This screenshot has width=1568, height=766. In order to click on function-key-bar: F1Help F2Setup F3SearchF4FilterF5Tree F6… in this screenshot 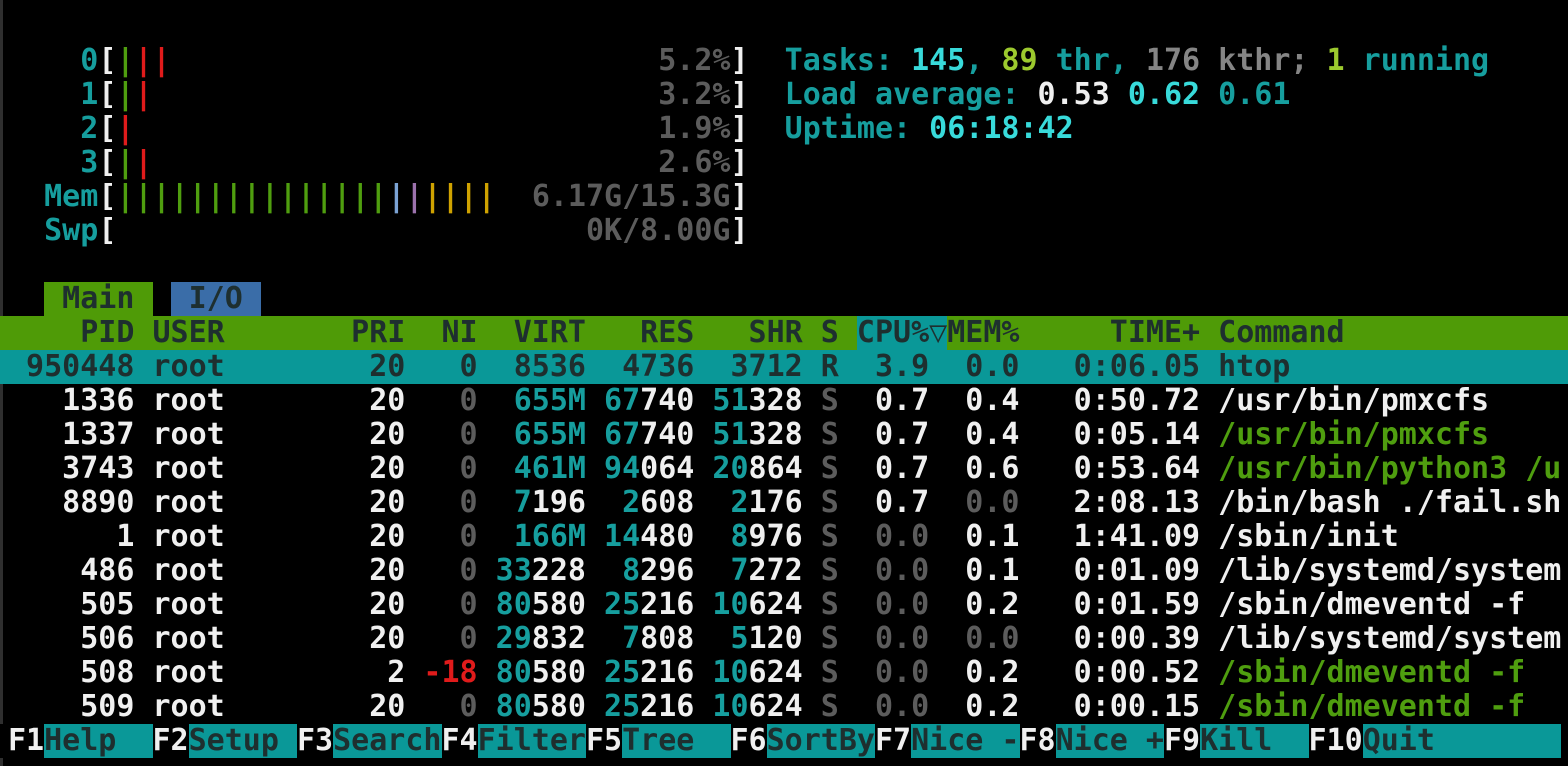, I will do `click(784, 741)`.